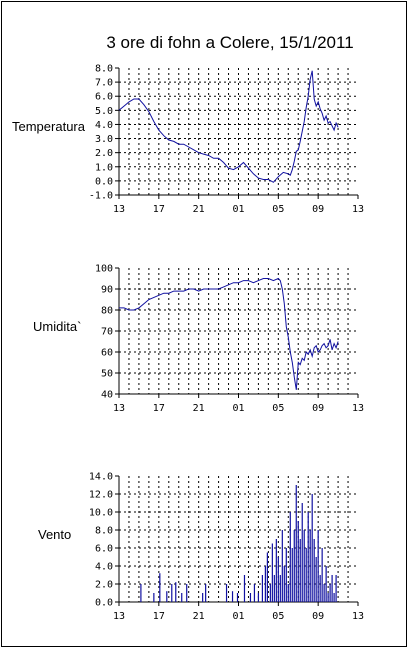 The width and height of the screenshot is (408, 648). I want to click on y-axis-label: Vento, so click(54, 534).